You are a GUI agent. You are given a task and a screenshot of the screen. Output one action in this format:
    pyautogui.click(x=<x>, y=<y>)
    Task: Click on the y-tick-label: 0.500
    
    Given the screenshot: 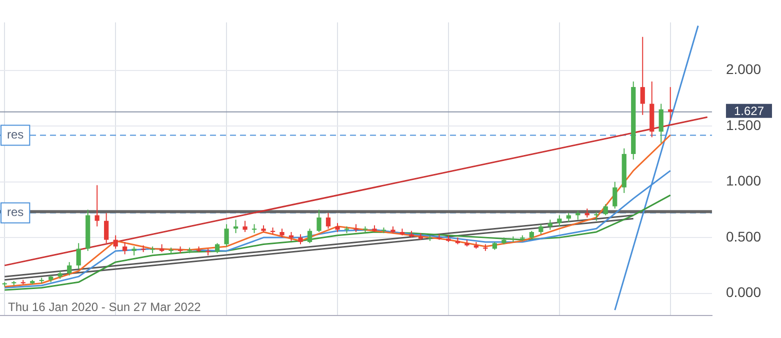 What is the action you would take?
    pyautogui.click(x=744, y=236)
    